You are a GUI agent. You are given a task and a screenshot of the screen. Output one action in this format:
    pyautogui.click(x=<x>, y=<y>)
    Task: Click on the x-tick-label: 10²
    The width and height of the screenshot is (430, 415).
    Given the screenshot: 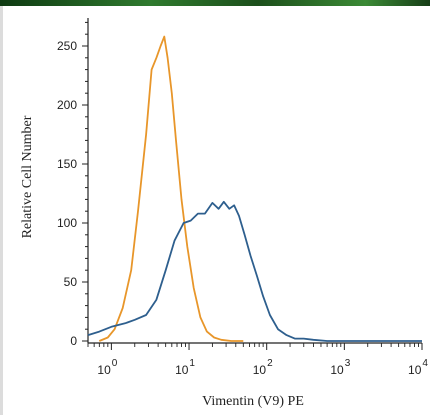 What is the action you would take?
    pyautogui.click(x=263, y=367)
    